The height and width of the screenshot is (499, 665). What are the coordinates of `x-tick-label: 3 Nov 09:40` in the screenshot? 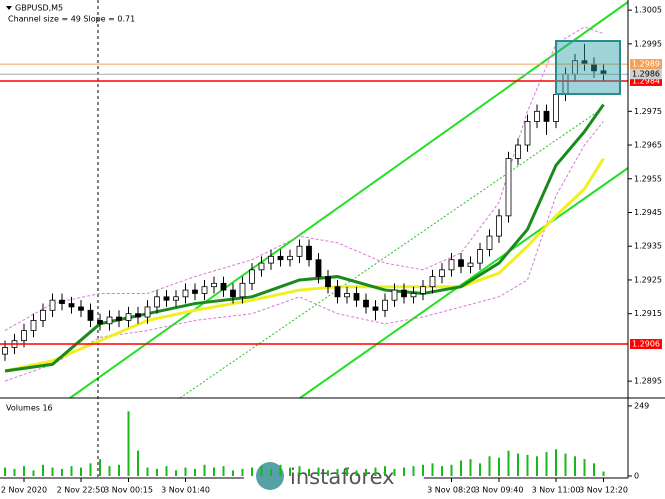 It's located at (499, 490).